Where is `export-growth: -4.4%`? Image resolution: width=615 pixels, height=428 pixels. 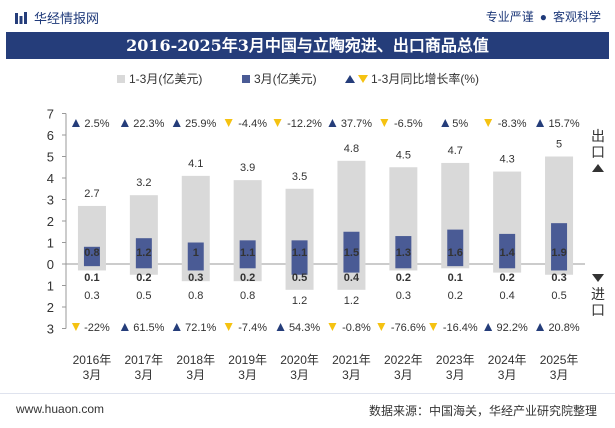
export-growth: -4.4% is located at coordinates (245, 124).